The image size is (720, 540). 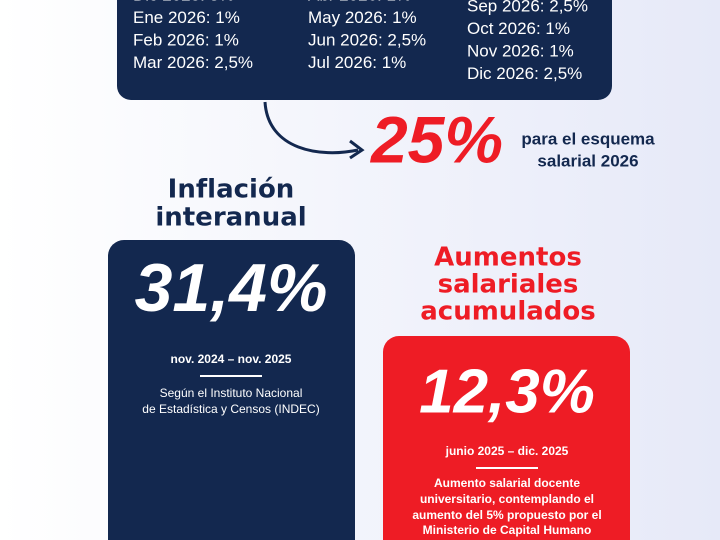 What do you see at coordinates (507, 391) in the screenshot?
I see `raises-value: 12,3%` at bounding box center [507, 391].